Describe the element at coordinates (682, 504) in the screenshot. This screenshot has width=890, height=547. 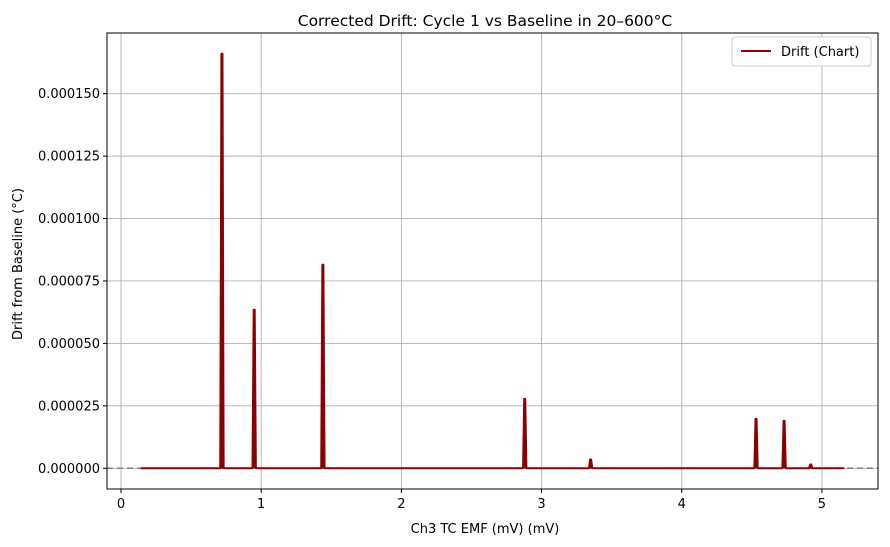
I see `x-tick-label: 4` at that location.